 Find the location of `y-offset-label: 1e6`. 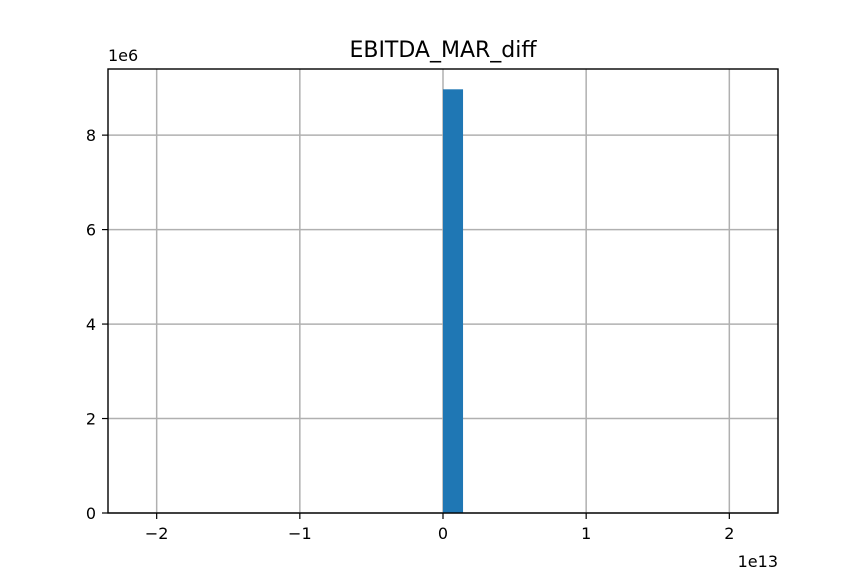

y-offset-label: 1e6 is located at coordinates (123, 55).